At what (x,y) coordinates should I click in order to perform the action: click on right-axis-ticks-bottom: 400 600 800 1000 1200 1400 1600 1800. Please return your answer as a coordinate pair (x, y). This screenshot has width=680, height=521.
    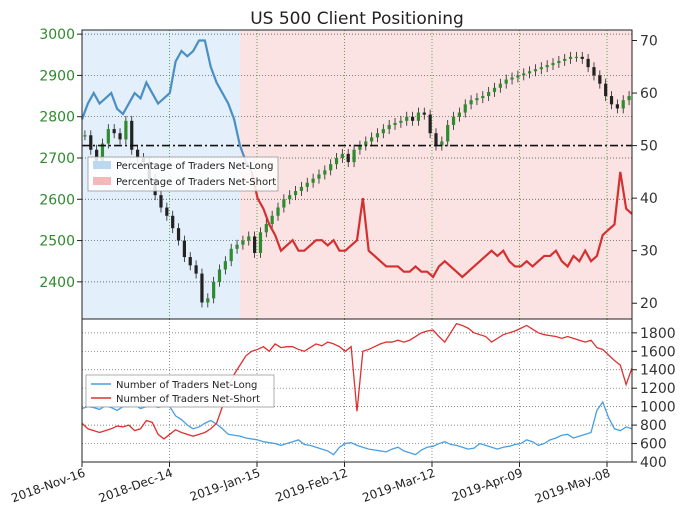
    Looking at the image, I should click on (654, 398).